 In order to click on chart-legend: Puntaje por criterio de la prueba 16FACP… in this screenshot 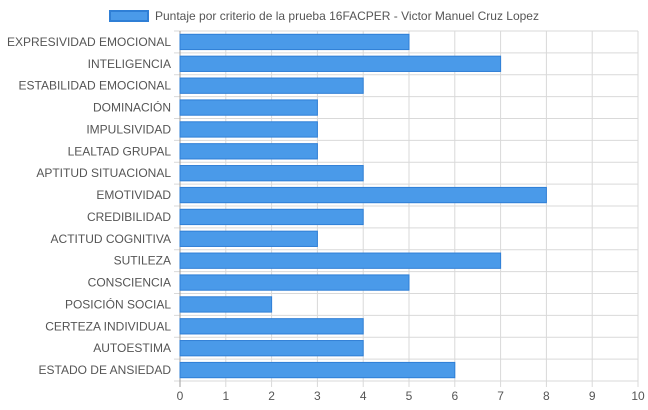, I will do `click(324, 16)`.